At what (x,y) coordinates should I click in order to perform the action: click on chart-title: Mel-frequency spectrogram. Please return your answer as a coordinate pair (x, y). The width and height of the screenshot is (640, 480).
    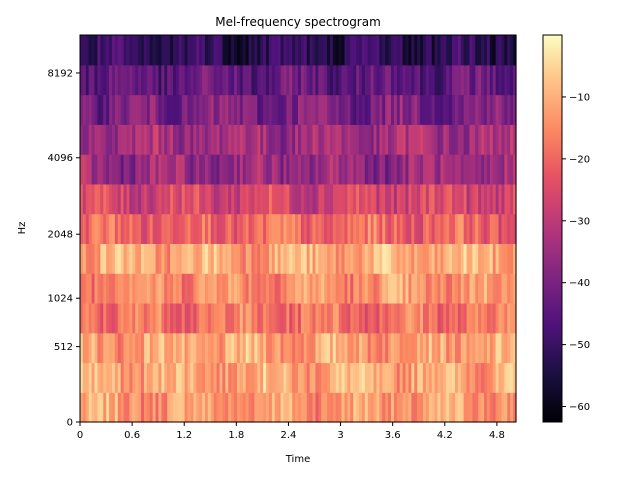
    Looking at the image, I should click on (298, 22).